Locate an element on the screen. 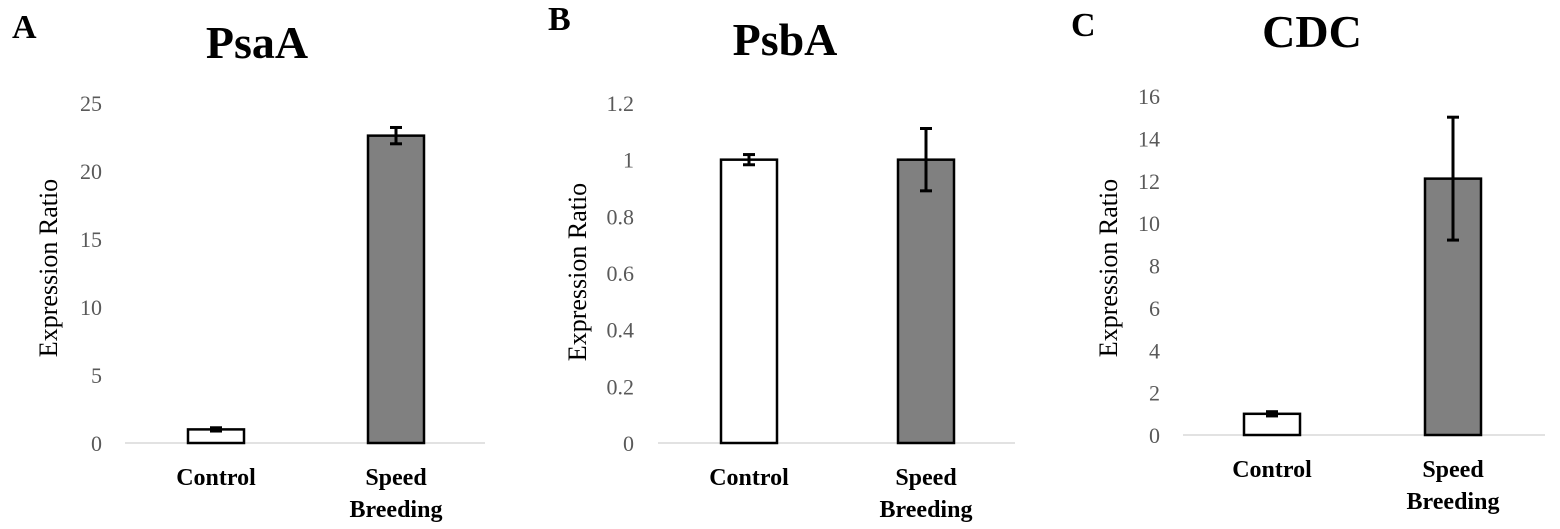  y-tick-label: 16 is located at coordinates (1149, 96).